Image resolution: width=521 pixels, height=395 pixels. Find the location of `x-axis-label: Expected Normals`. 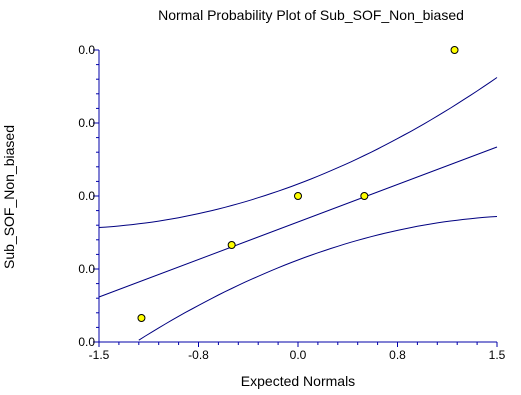

x-axis-label: Expected Normals is located at coordinates (298, 381).